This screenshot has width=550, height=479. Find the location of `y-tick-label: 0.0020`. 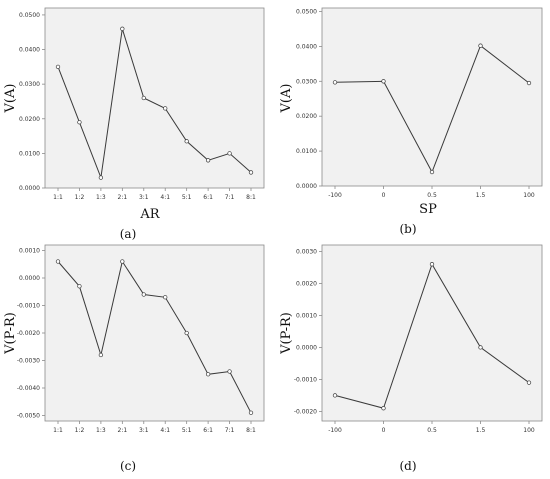

y-tick-label: 0.0020 is located at coordinates (306, 283).